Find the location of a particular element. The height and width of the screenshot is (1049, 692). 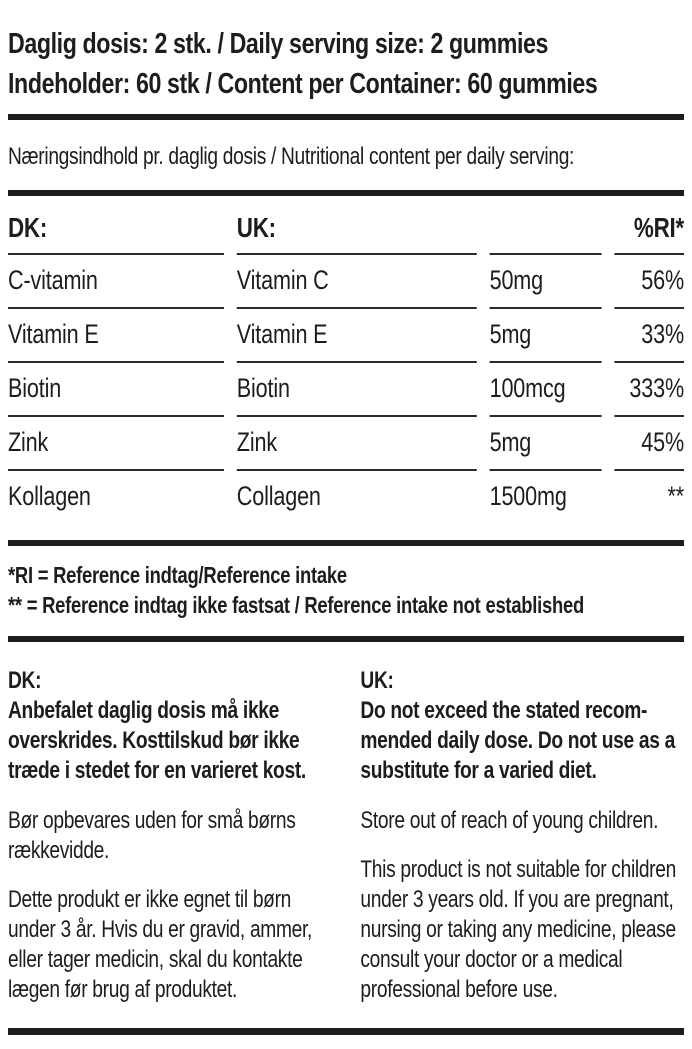

divider-warnings-top is located at coordinates (346, 639).